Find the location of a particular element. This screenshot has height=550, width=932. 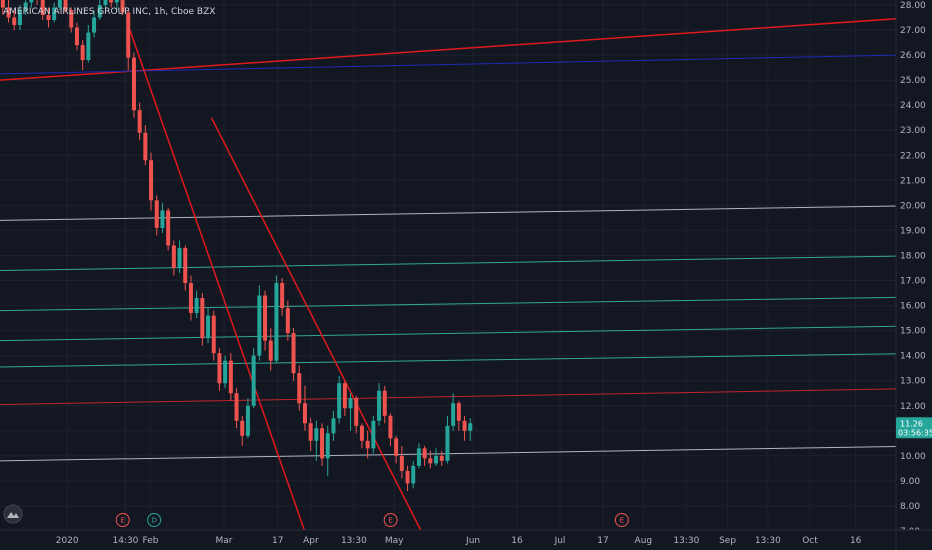

y-tick-label: 17.00 is located at coordinates (913, 282).